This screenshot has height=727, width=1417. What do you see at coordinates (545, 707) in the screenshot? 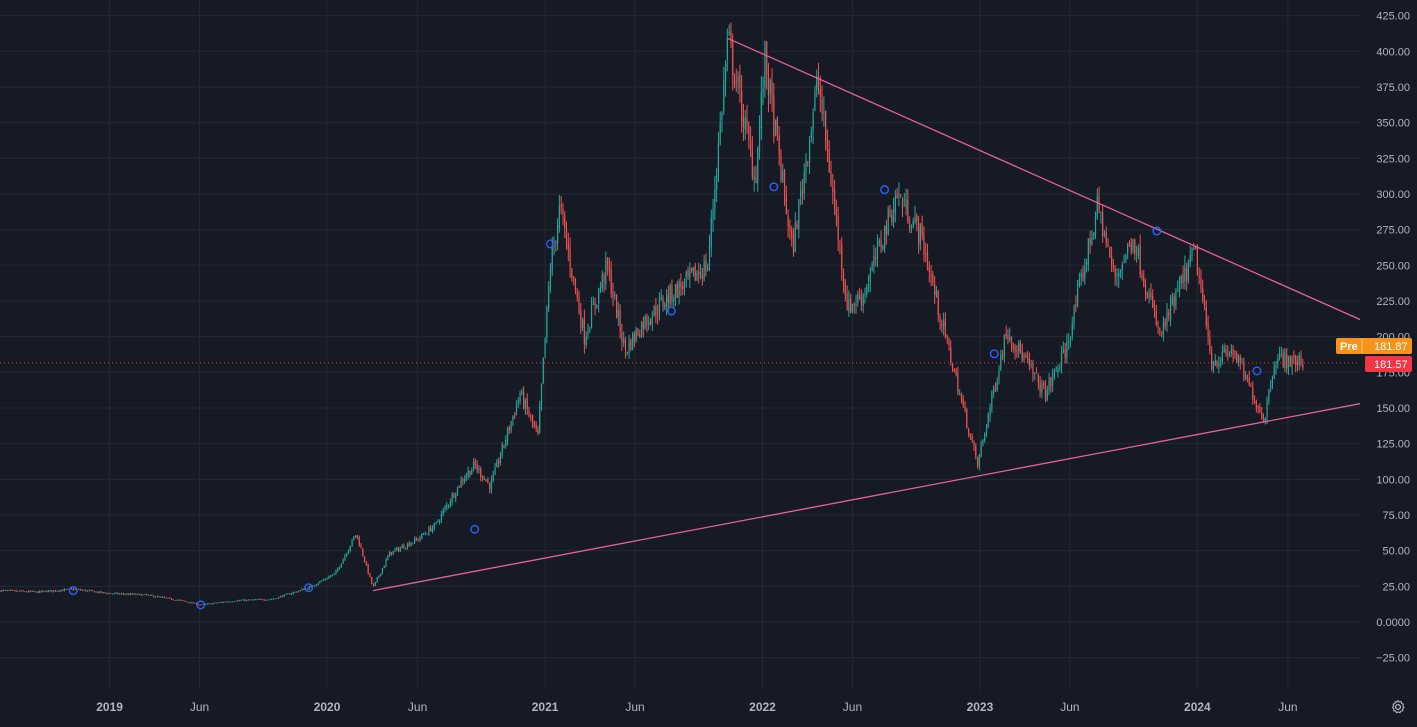
I see `x-tick-label: 2021` at bounding box center [545, 707].